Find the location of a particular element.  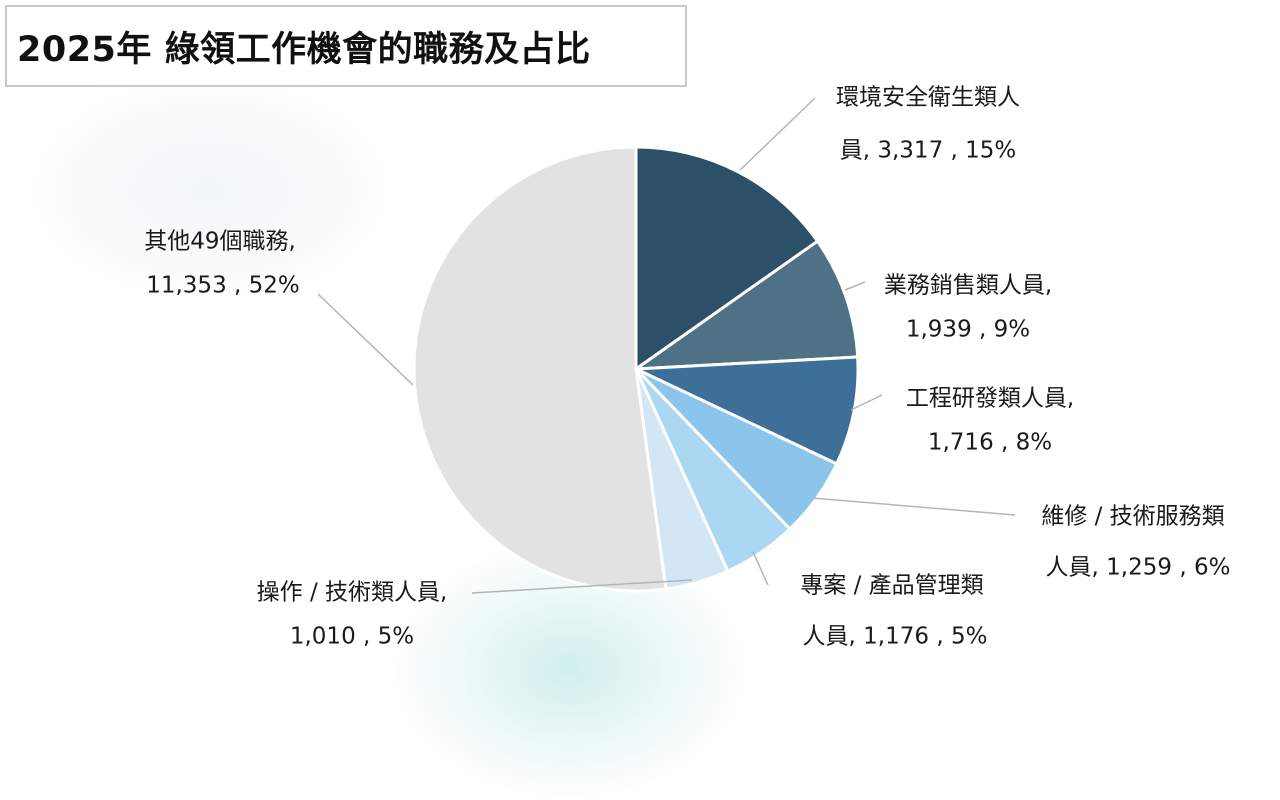

slice-label-4-line-1: 維修 / 技術服務類 is located at coordinates (1132, 517).